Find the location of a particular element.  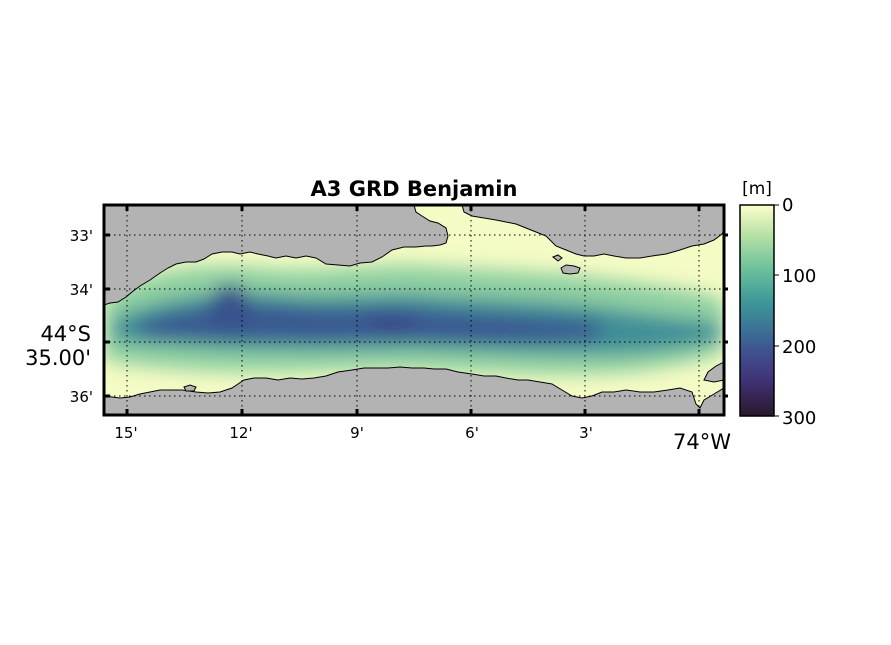

colorbar-tick-label: 300 is located at coordinates (799, 418).